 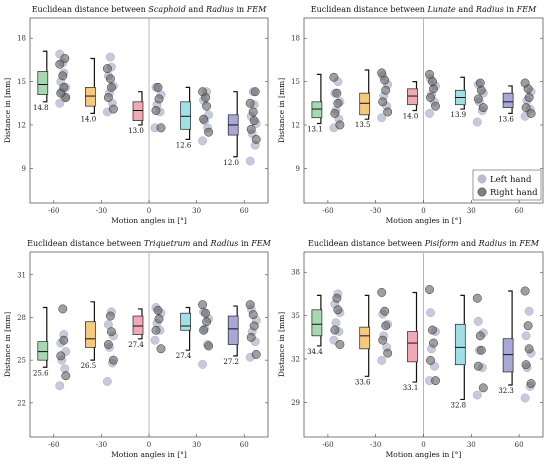 What do you see at coordinates (506, 119) in the screenshot?
I see `median-label: 13.6` at bounding box center [506, 119].